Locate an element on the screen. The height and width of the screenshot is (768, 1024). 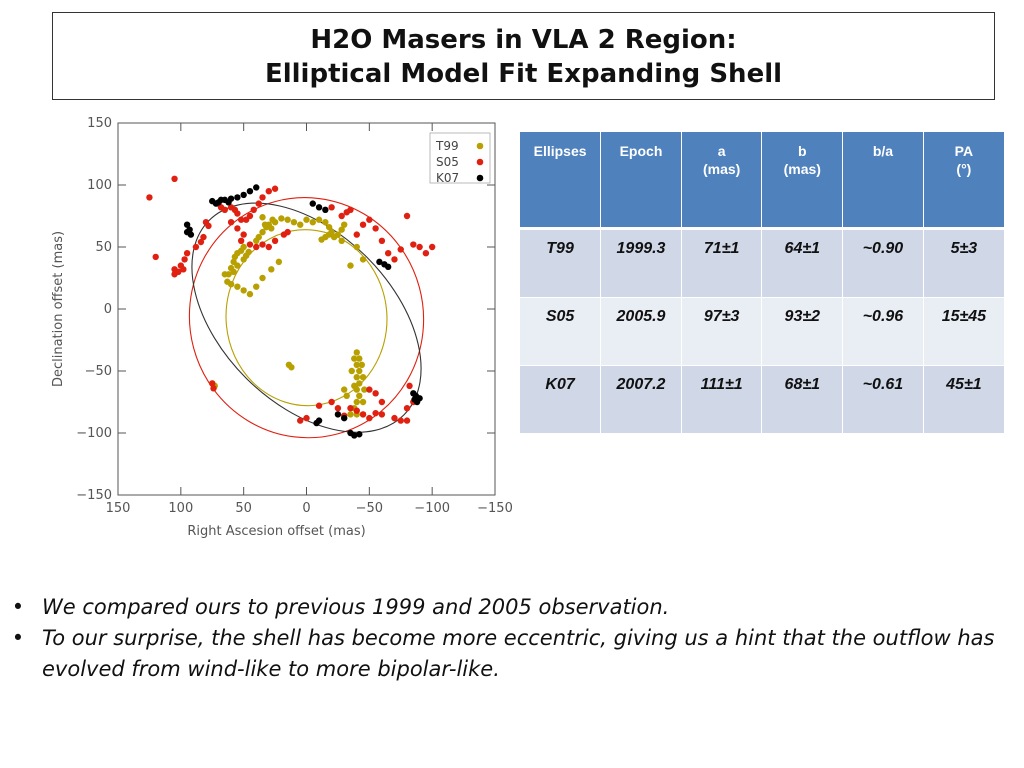
x-tick-label: −150 is located at coordinates (495, 508).